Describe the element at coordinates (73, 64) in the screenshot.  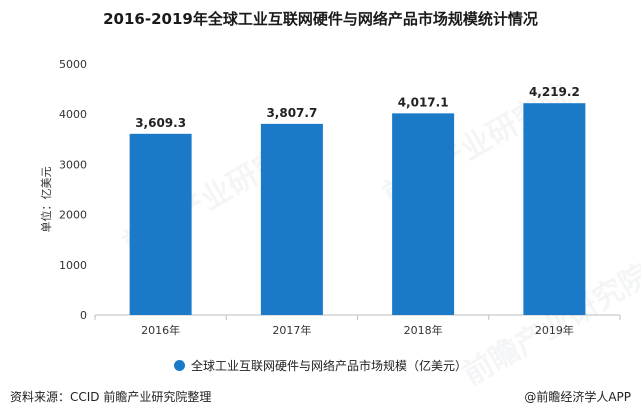
I see `y-tick-label: 5000` at that location.